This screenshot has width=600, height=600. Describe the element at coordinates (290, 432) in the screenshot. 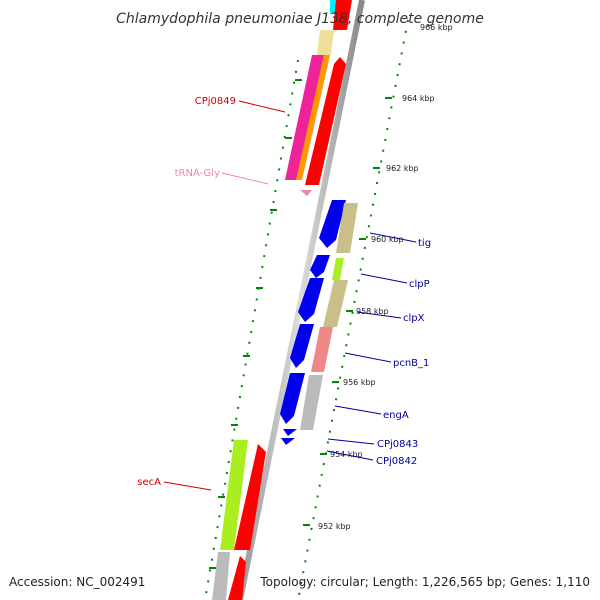

I see `gene-cpj0843` at that location.